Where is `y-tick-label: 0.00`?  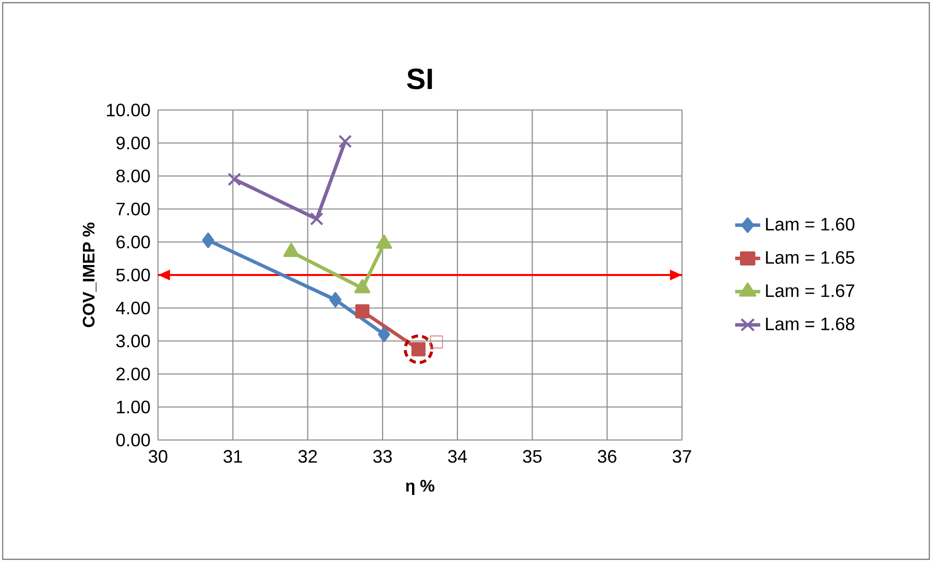
y-tick-label: 0.00 is located at coordinates (133, 440).